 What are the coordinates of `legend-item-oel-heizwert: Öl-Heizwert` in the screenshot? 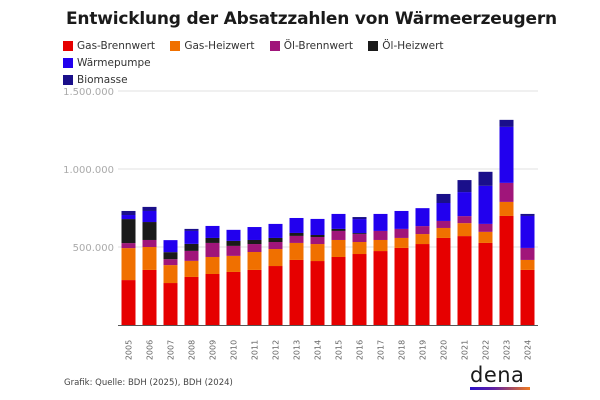 It's located at (406, 45).